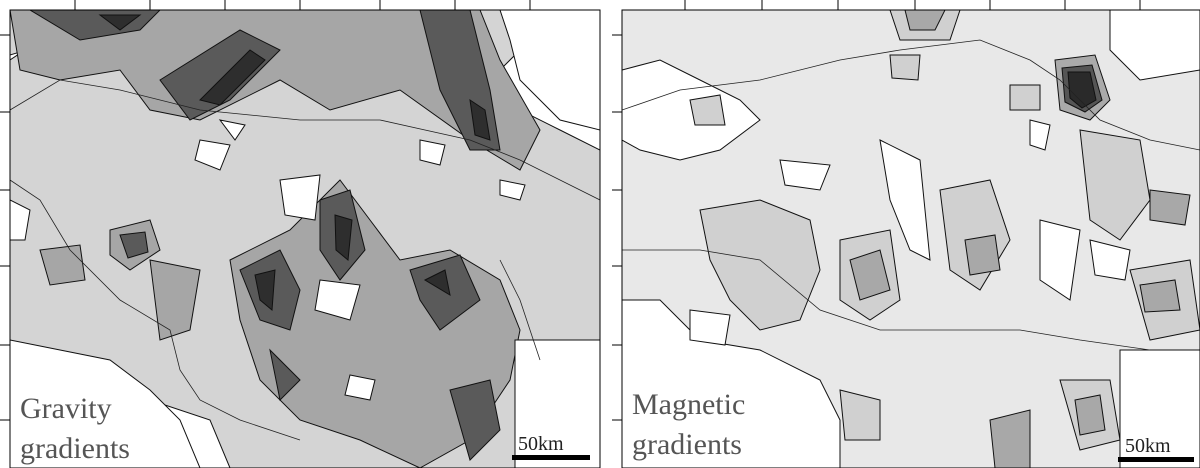 The width and height of the screenshot is (1200, 468). I want to click on panel-label: Magnetic, so click(688, 404).